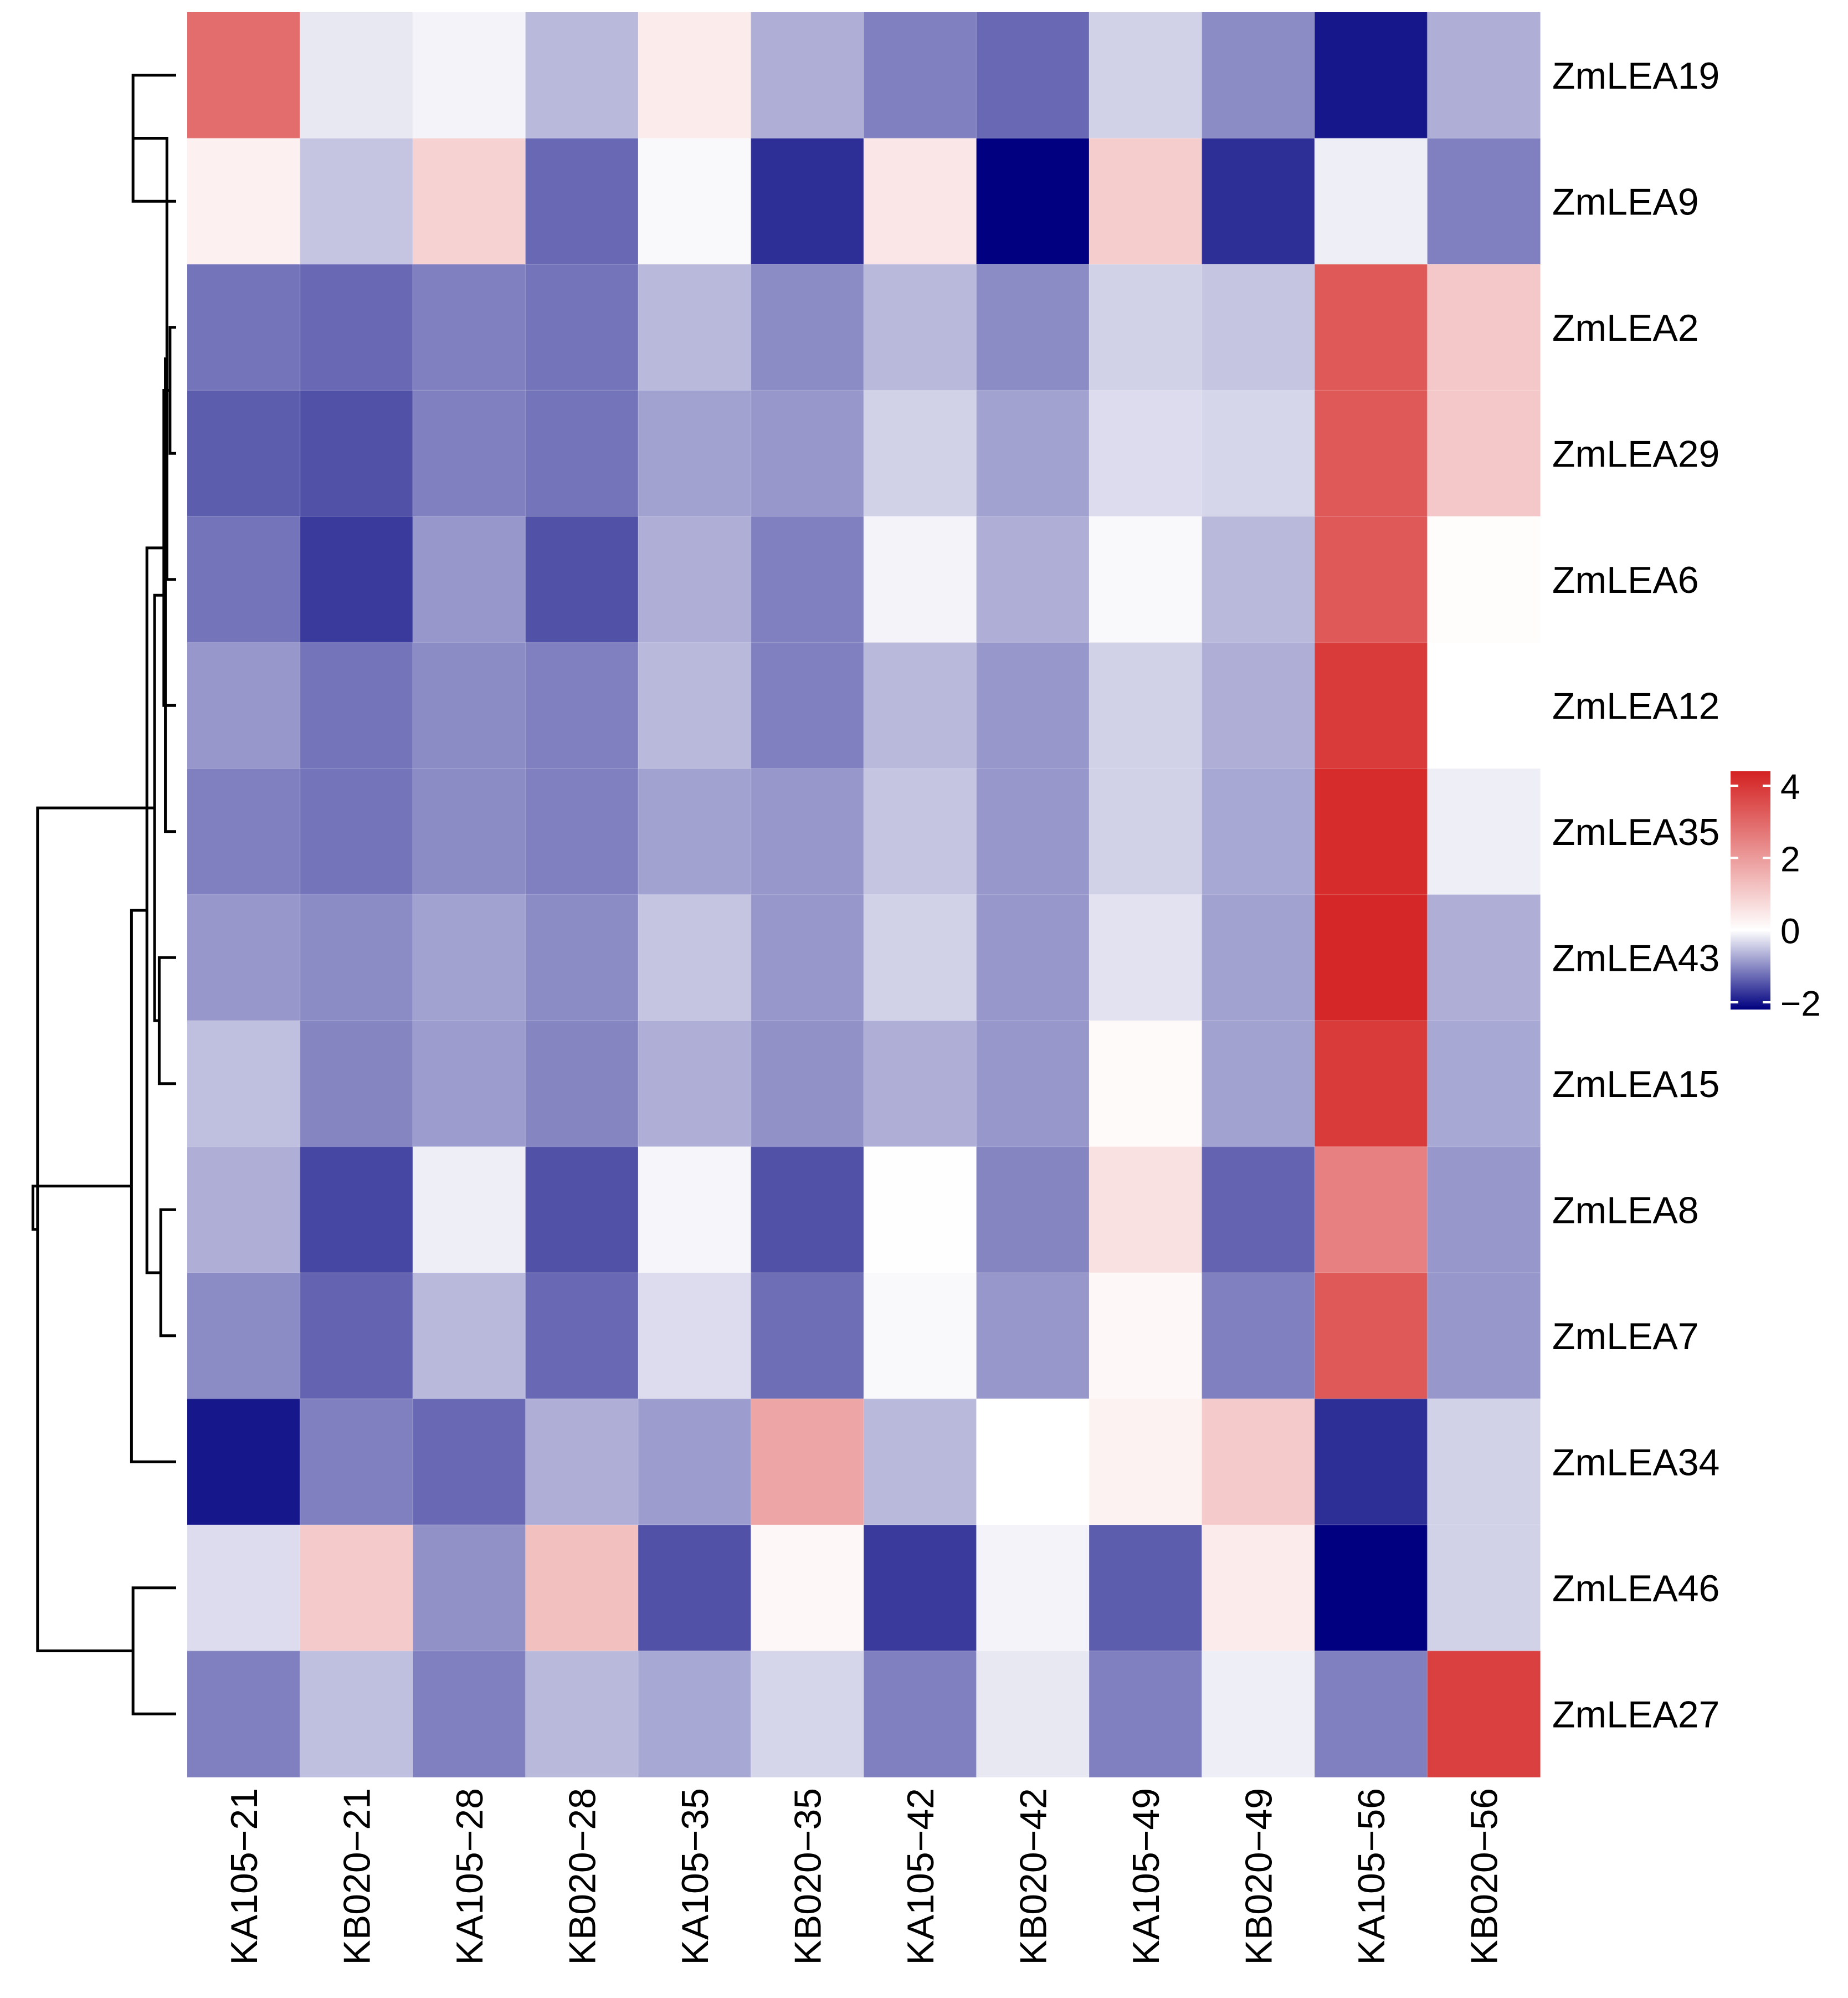 This screenshot has height=1998, width=1848. Describe the element at coordinates (1635, 958) in the screenshot. I see `row-label: ZmLEA43` at that location.